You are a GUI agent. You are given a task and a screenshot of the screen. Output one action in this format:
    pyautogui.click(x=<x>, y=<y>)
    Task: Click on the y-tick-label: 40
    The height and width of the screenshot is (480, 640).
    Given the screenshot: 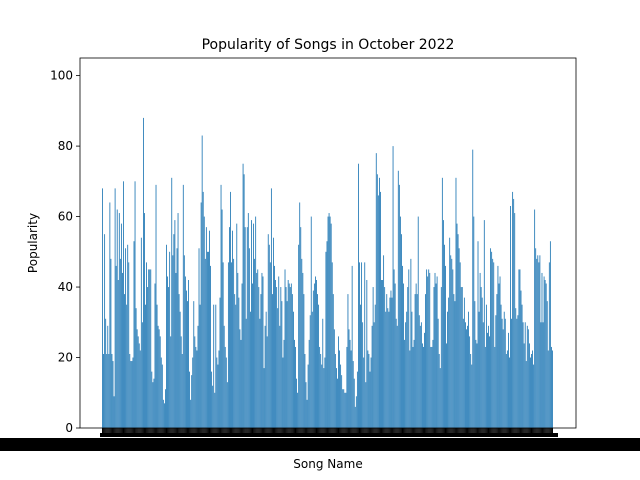 What is the action you would take?
    pyautogui.click(x=65, y=287)
    